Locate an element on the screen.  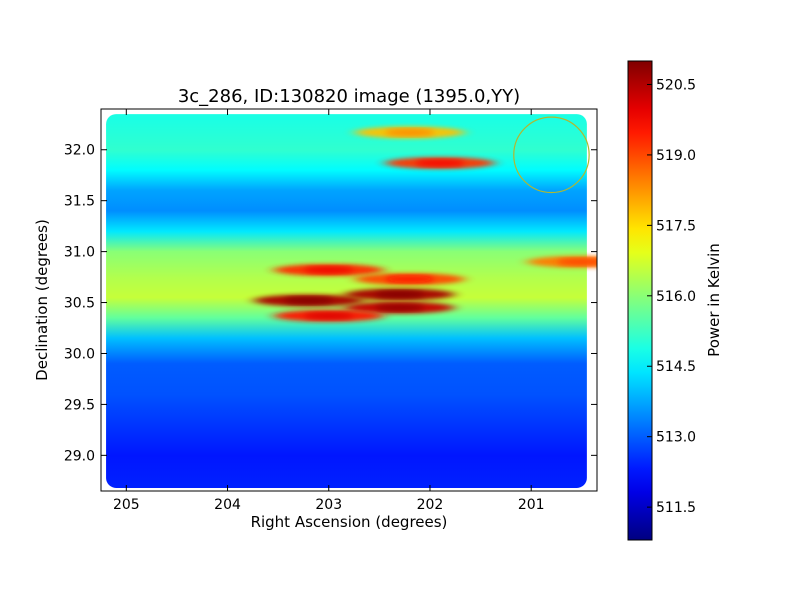
y-tick-label: 29.5 is located at coordinates (79, 405).